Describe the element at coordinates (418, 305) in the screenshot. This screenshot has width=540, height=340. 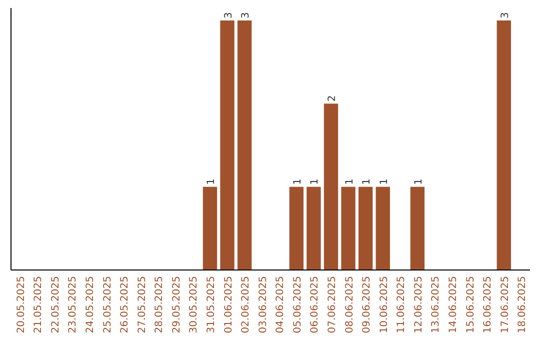
I see `x-tick-label: 12.06.2025` at that location.